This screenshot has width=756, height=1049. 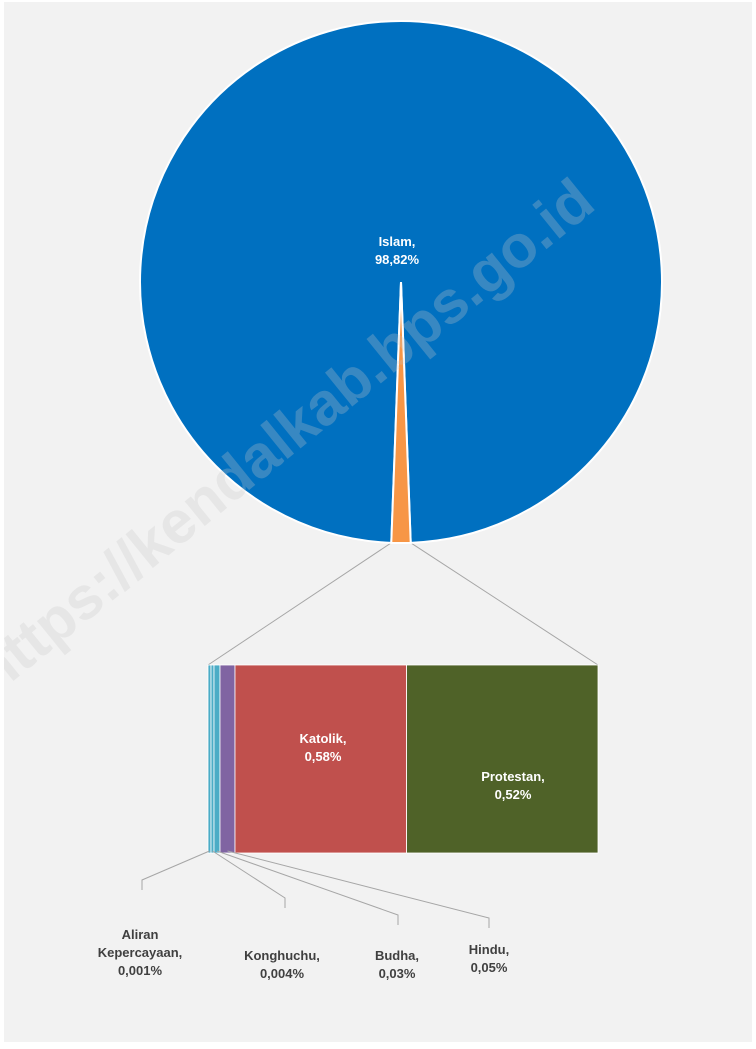 I want to click on data-label-aliran-kepercayaan: Aliran Kepercayaan, 0,001%, so click(x=140, y=952).